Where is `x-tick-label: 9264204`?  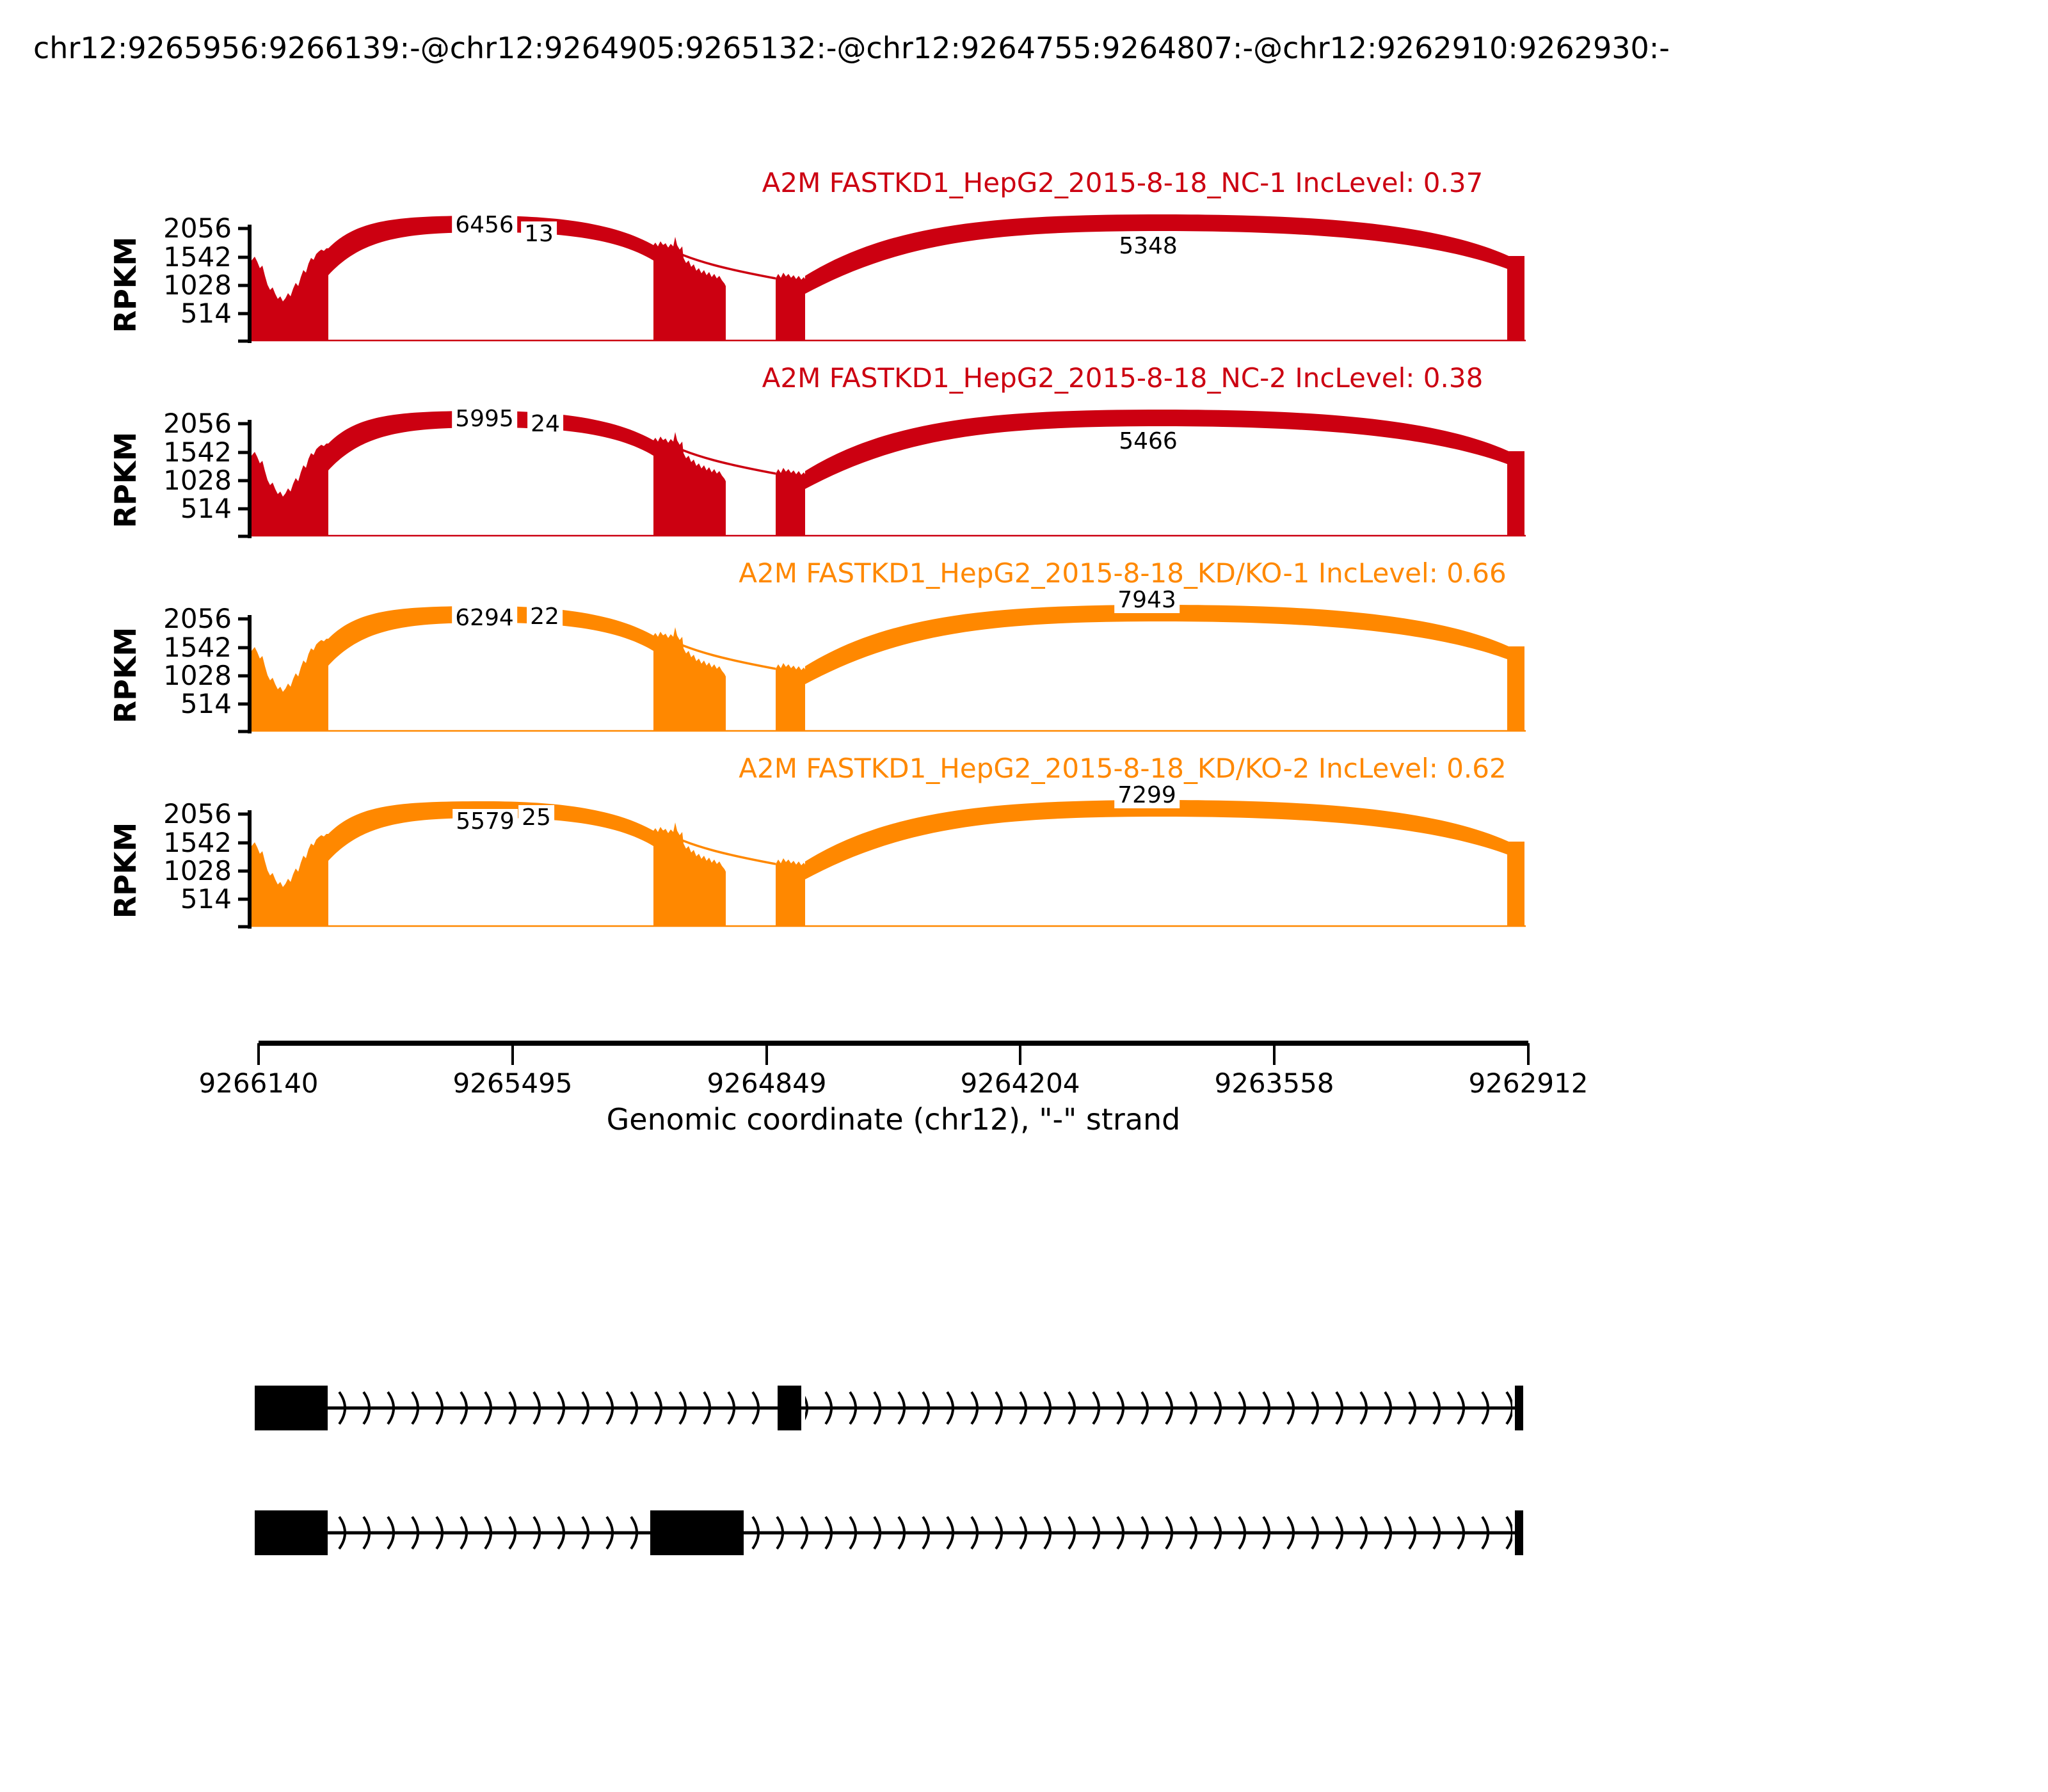 x-tick-label: 9264204 is located at coordinates (1020, 1083).